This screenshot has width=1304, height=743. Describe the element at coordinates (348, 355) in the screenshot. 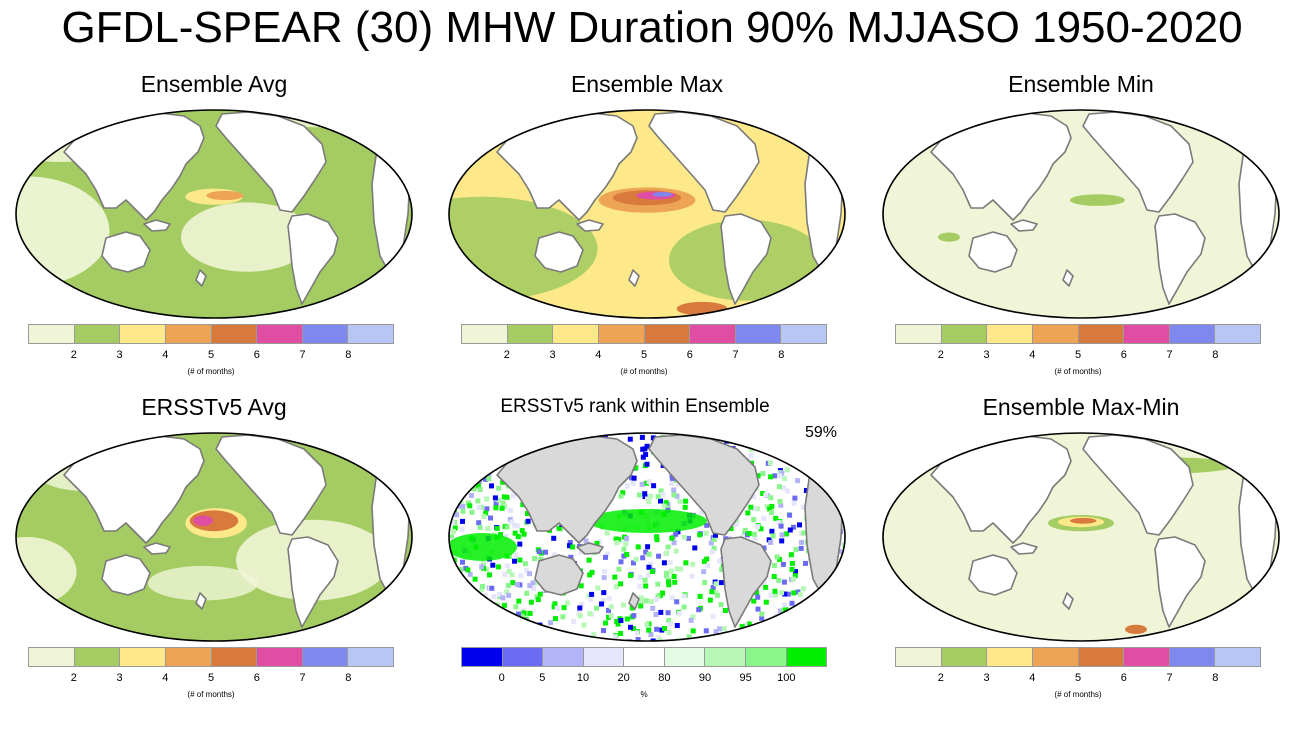

I see `colorbar-tick-label: 8` at that location.